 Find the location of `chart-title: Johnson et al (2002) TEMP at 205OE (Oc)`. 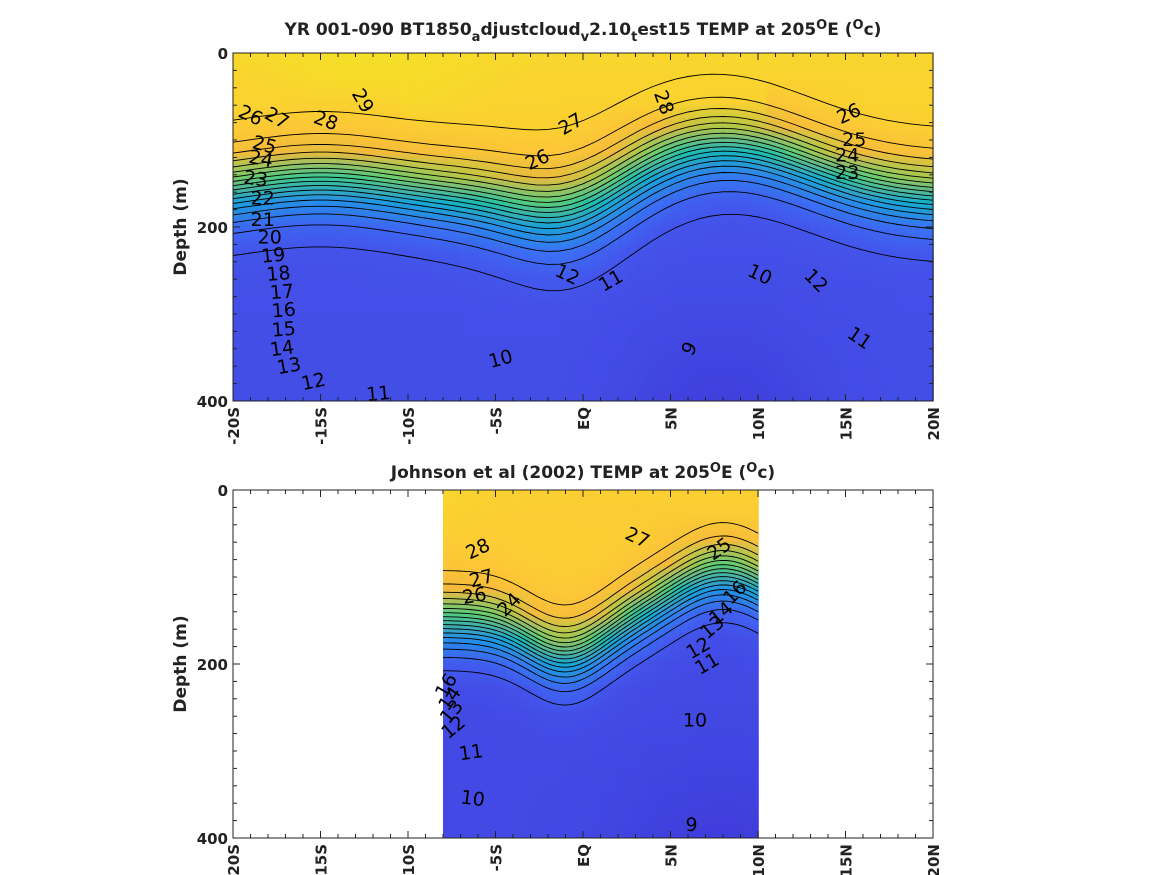

chart-title: Johnson et al (2002) TEMP at 205OE (Oc) is located at coordinates (582, 472).